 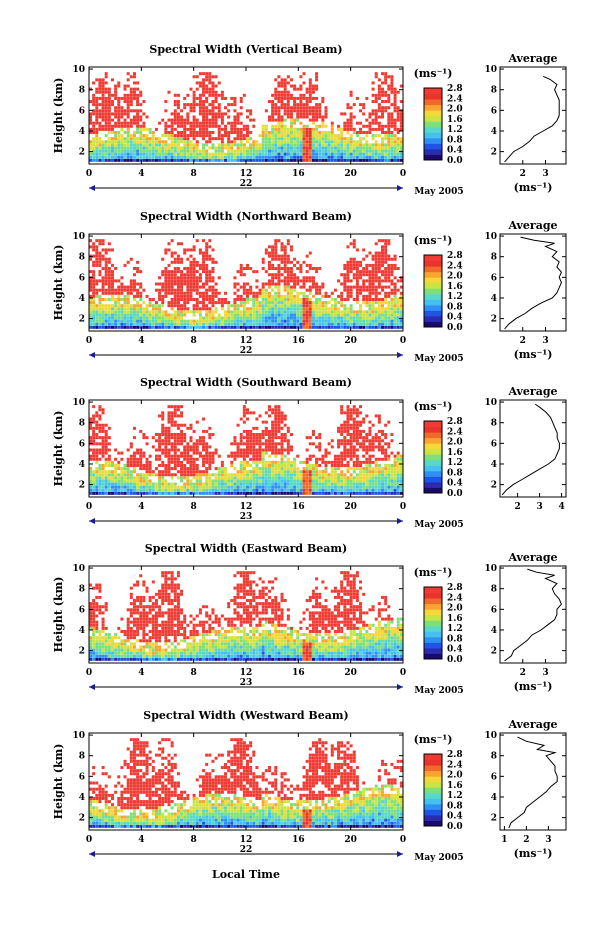 What do you see at coordinates (455, 266) in the screenshot?
I see `colorbar-tick-label: 2.4` at bounding box center [455, 266].